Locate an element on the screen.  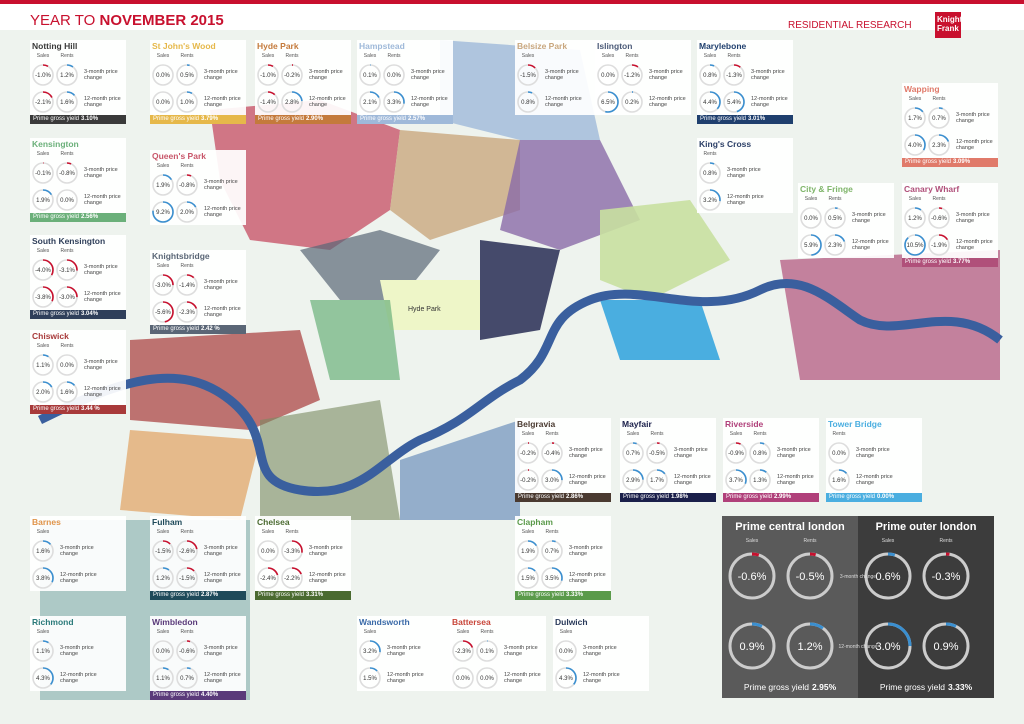
area-name: Notting Hill is located at coordinates (55, 46).